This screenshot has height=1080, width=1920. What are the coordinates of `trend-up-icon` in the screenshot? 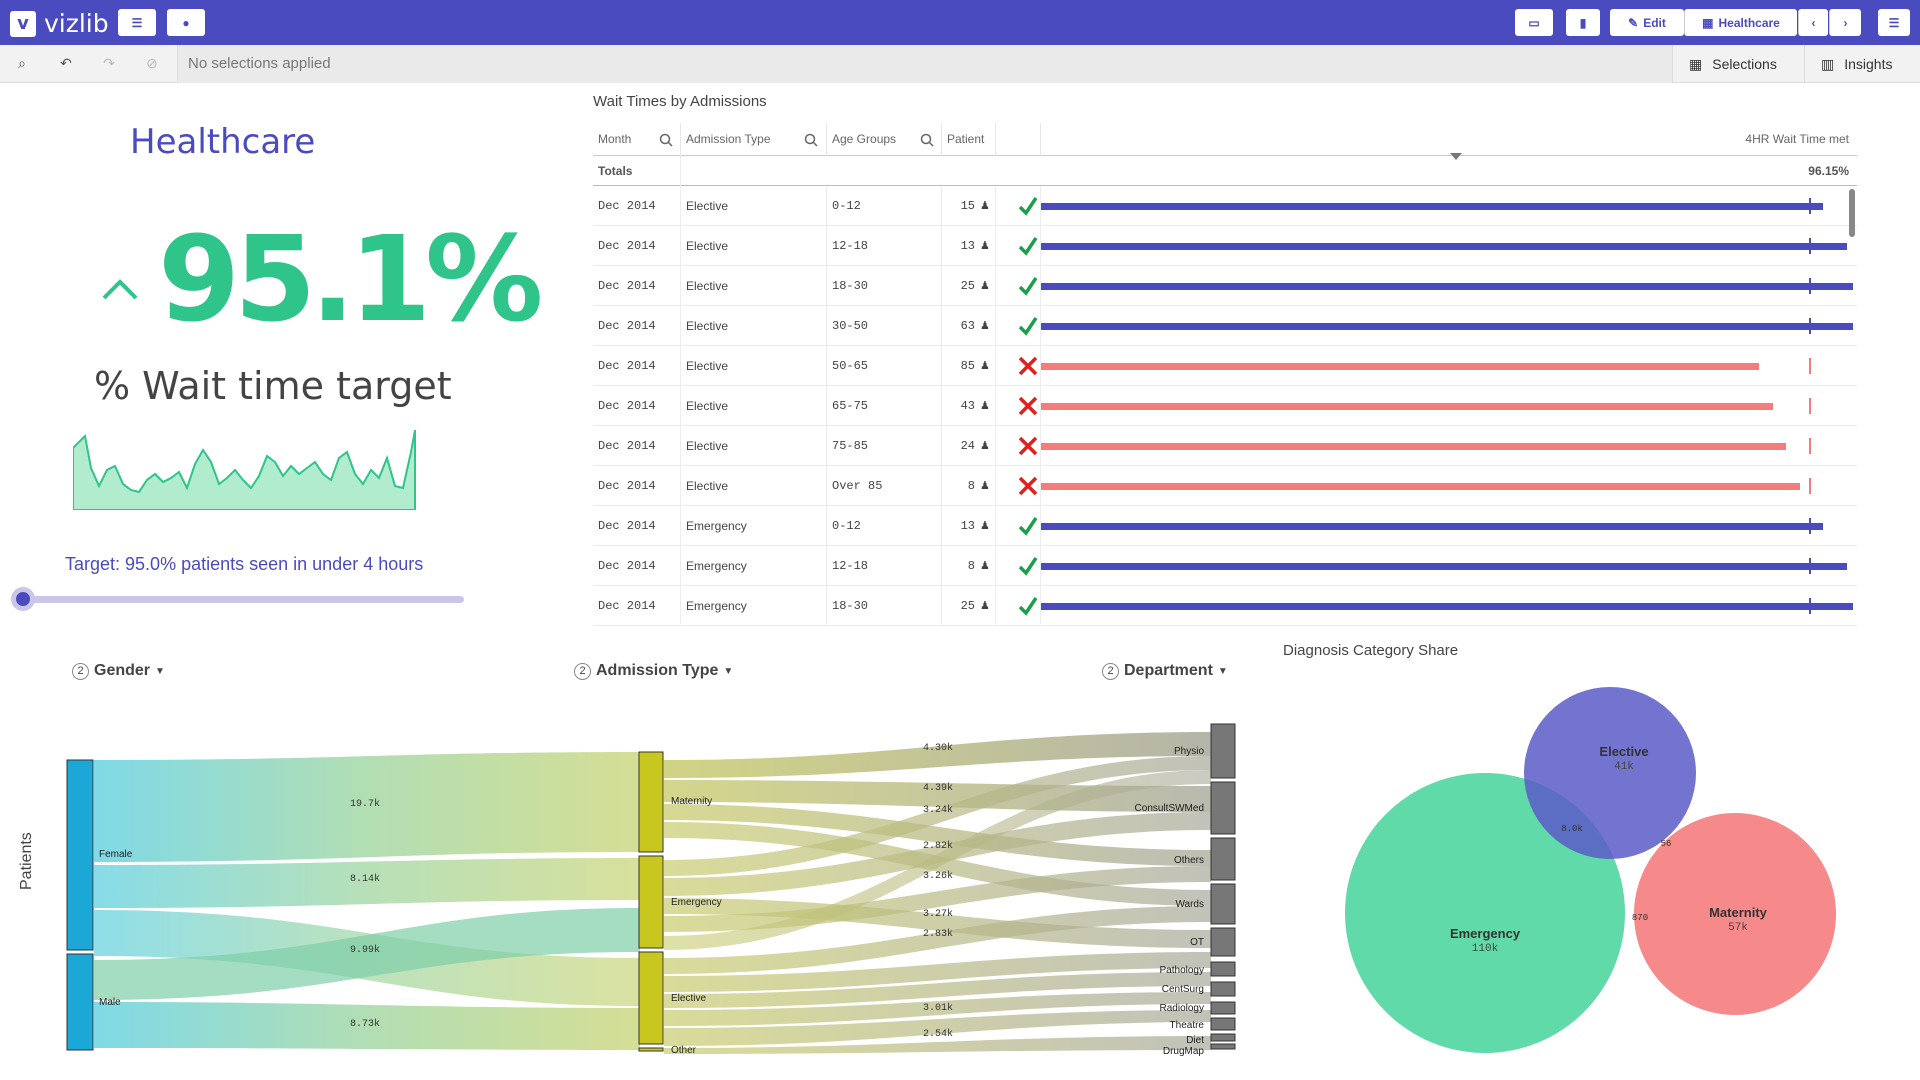 It's located at (120, 289).